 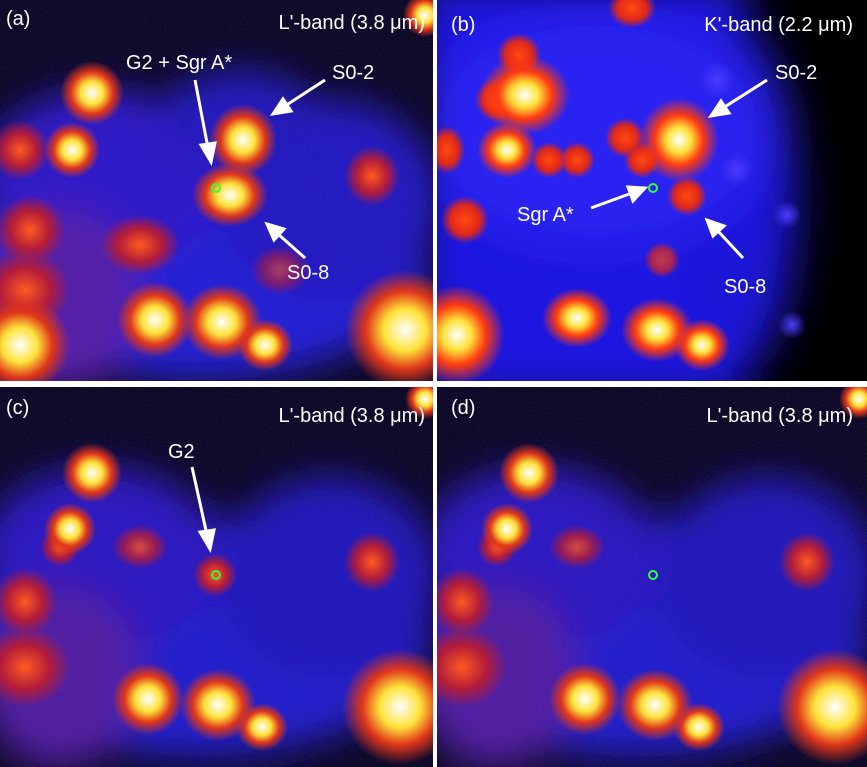 What do you see at coordinates (179, 63) in the screenshot?
I see `label-g2-sgra: G2 + Sgr A*` at bounding box center [179, 63].